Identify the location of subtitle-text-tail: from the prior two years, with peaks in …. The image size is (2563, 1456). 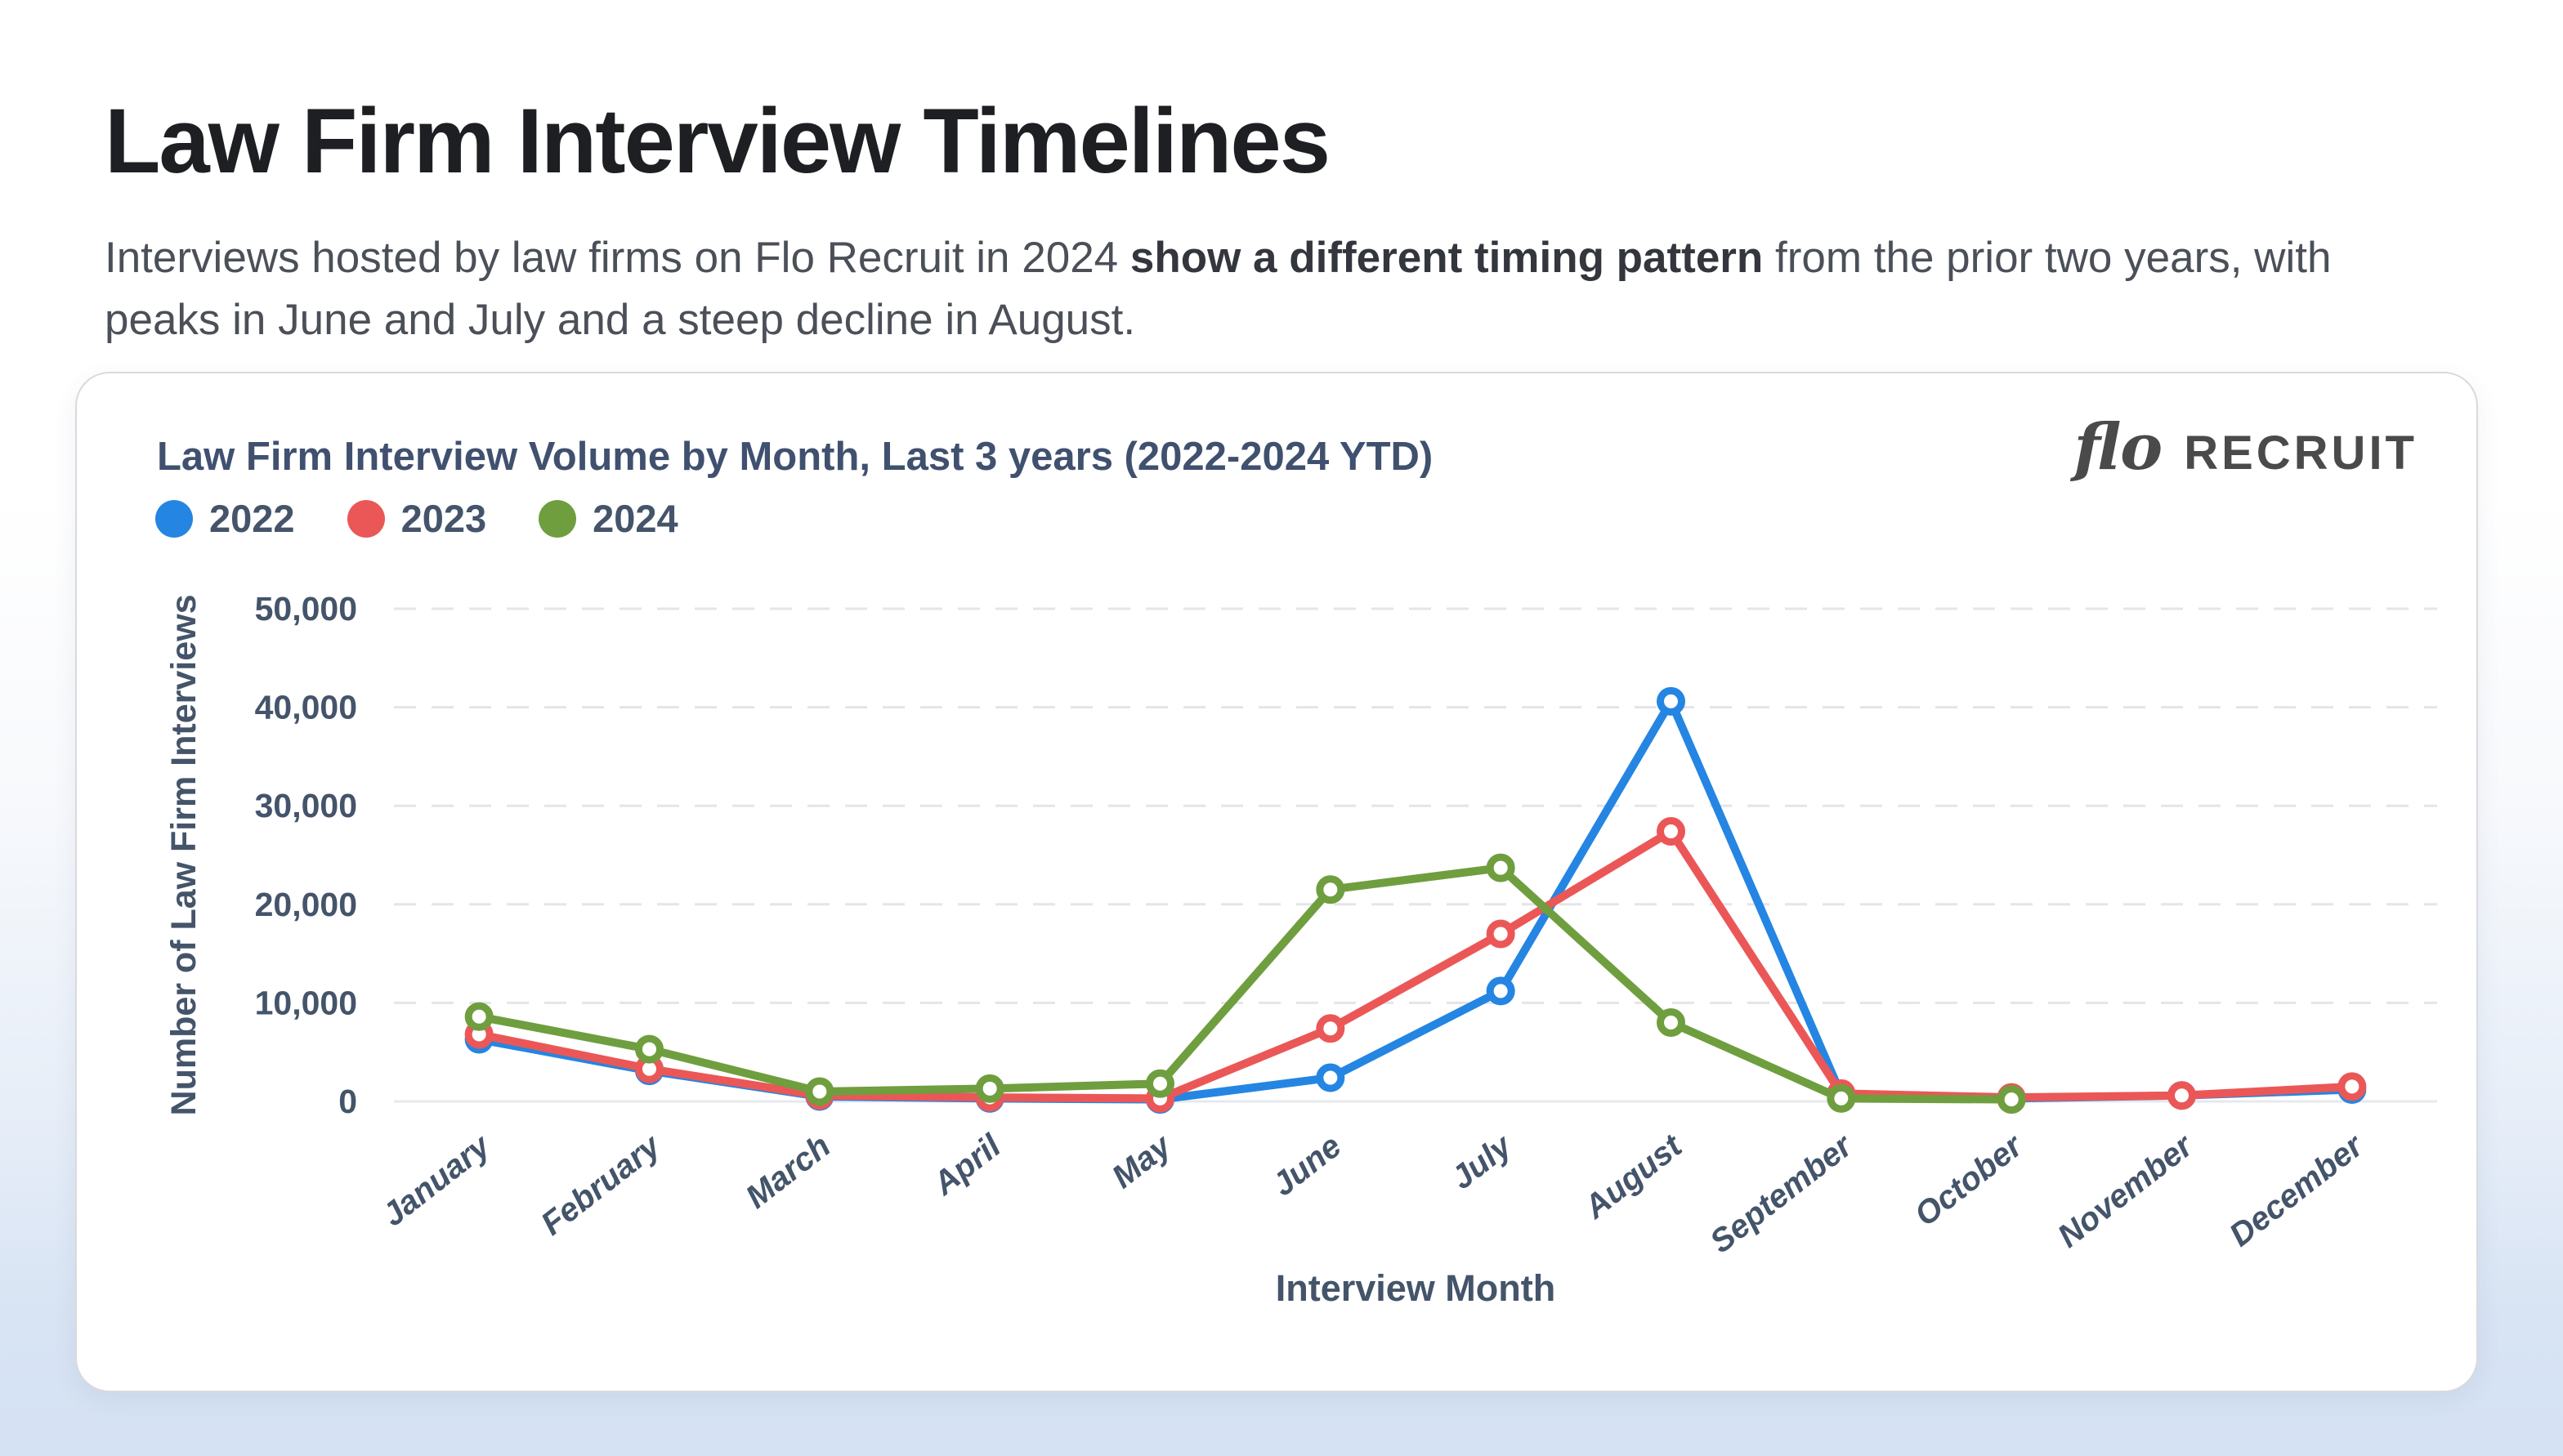
(1218, 289).